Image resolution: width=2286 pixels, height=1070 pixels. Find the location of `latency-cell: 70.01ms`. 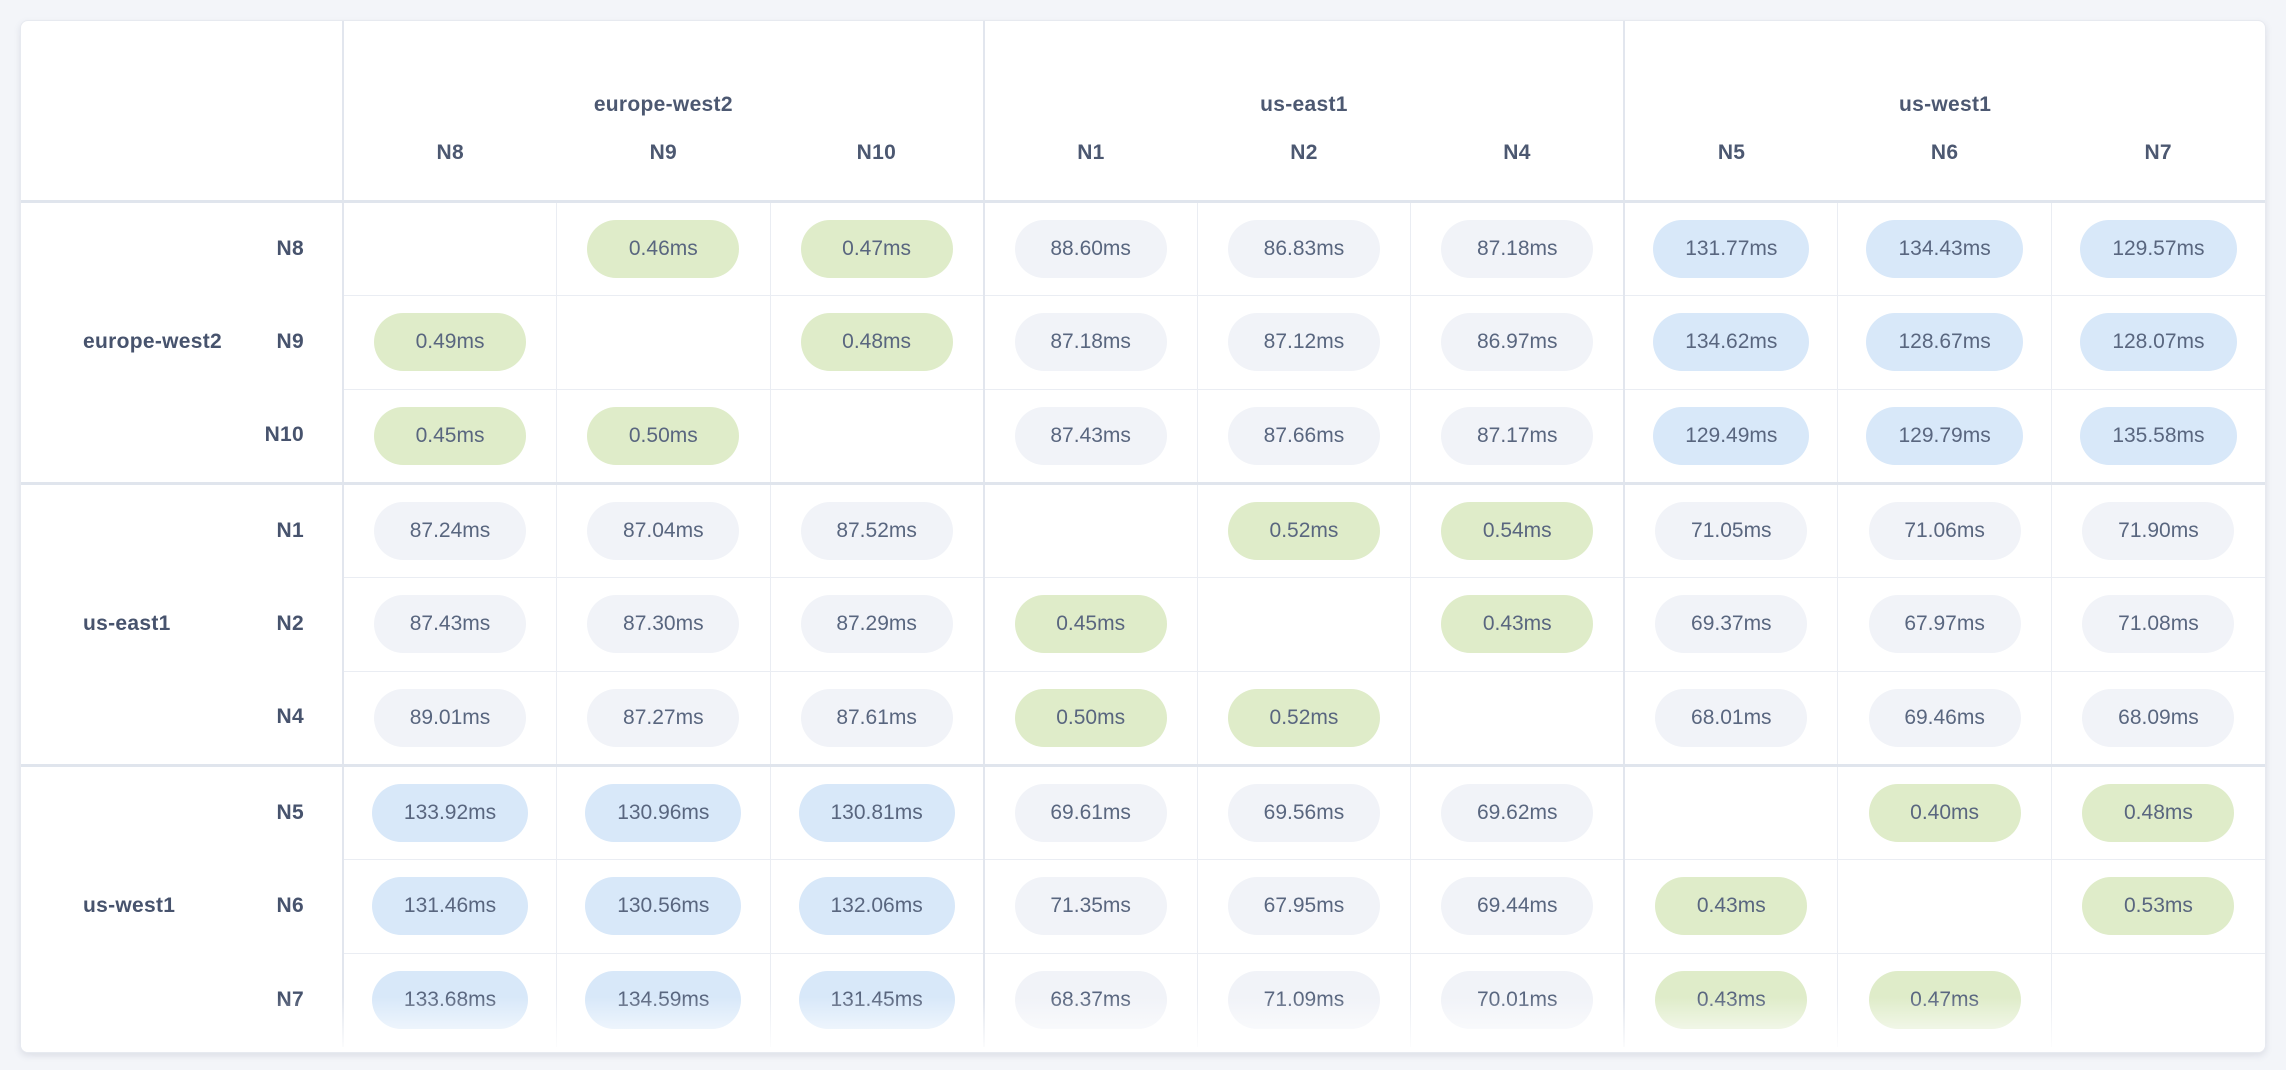

latency-cell: 70.01ms is located at coordinates (1517, 999).